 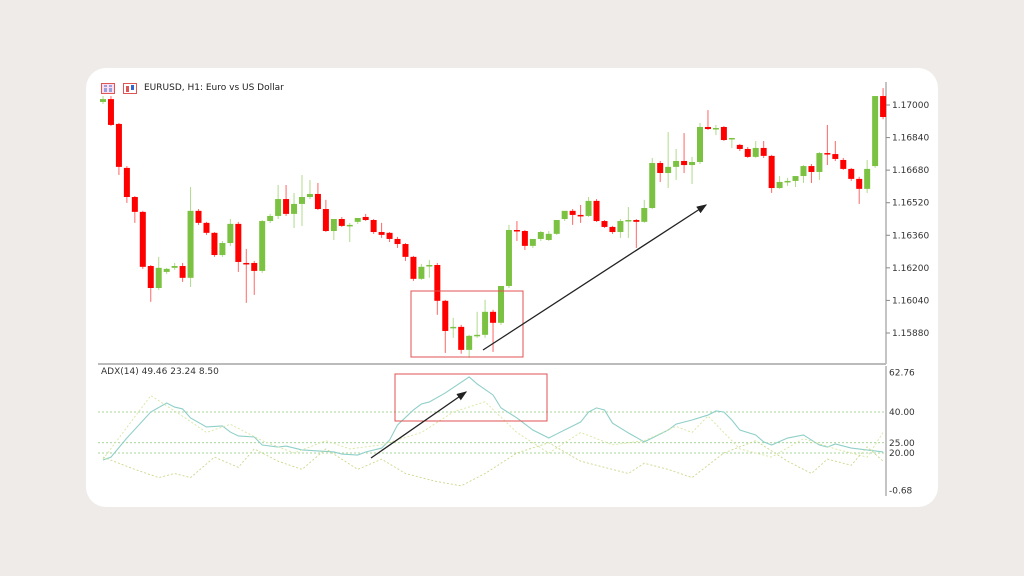 What do you see at coordinates (910, 334) in the screenshot?
I see `price-tick-label: 1.15880` at bounding box center [910, 334].